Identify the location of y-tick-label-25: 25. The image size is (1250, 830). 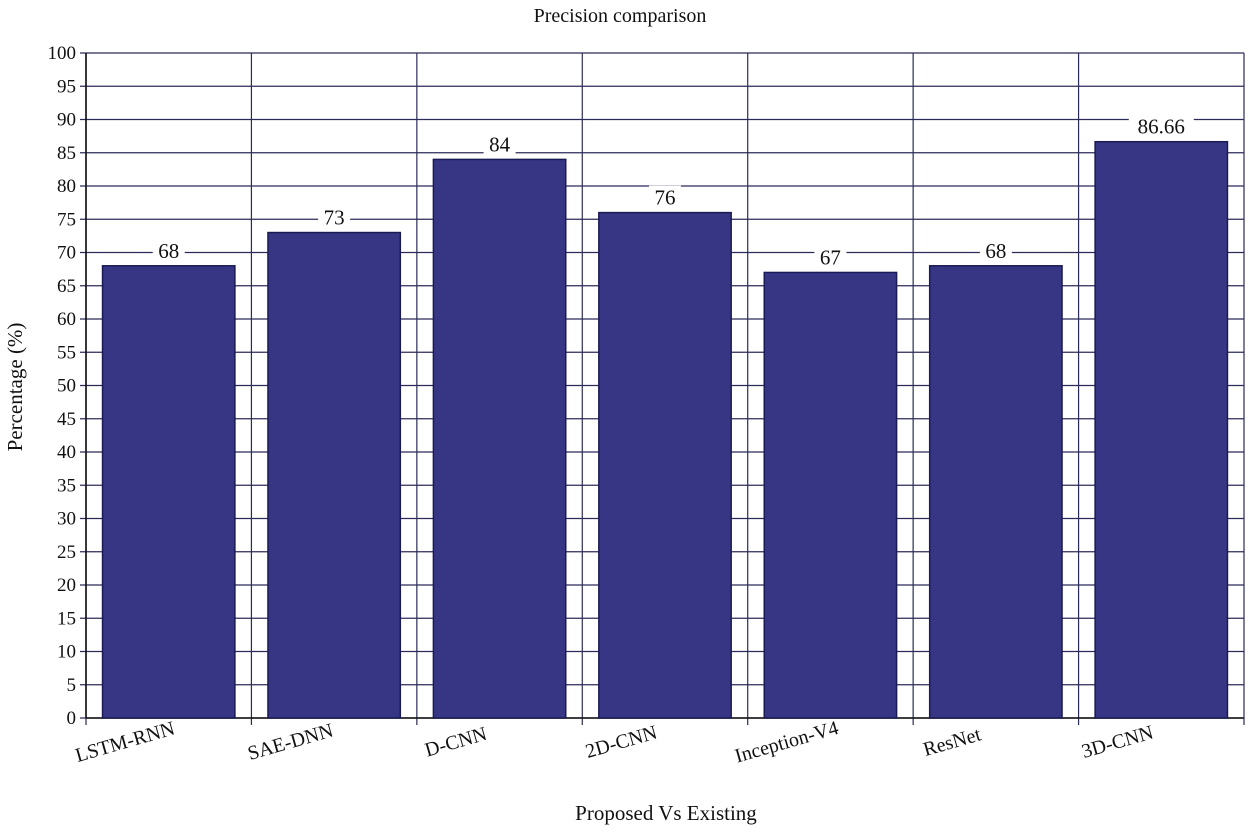
(66, 552).